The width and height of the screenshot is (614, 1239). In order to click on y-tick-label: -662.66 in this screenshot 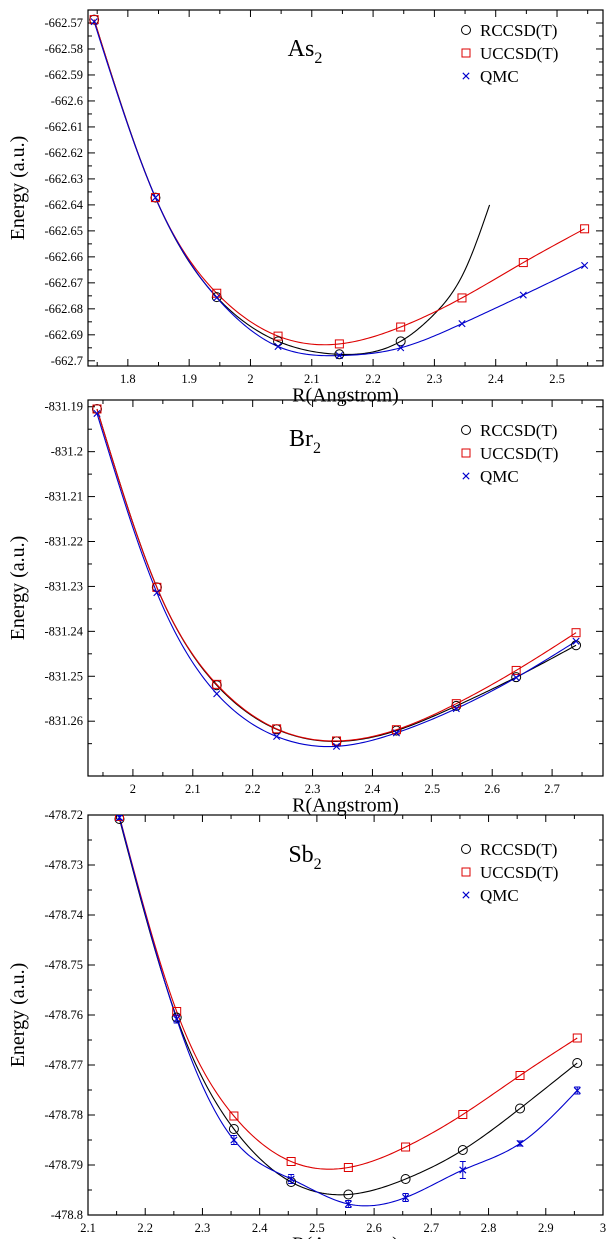, I will do `click(63, 257)`.